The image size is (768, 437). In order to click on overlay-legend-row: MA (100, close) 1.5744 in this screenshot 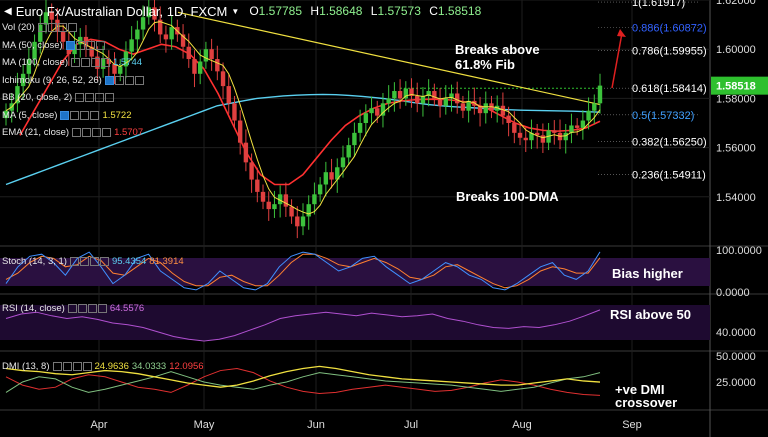, I will do `click(72, 62)`.